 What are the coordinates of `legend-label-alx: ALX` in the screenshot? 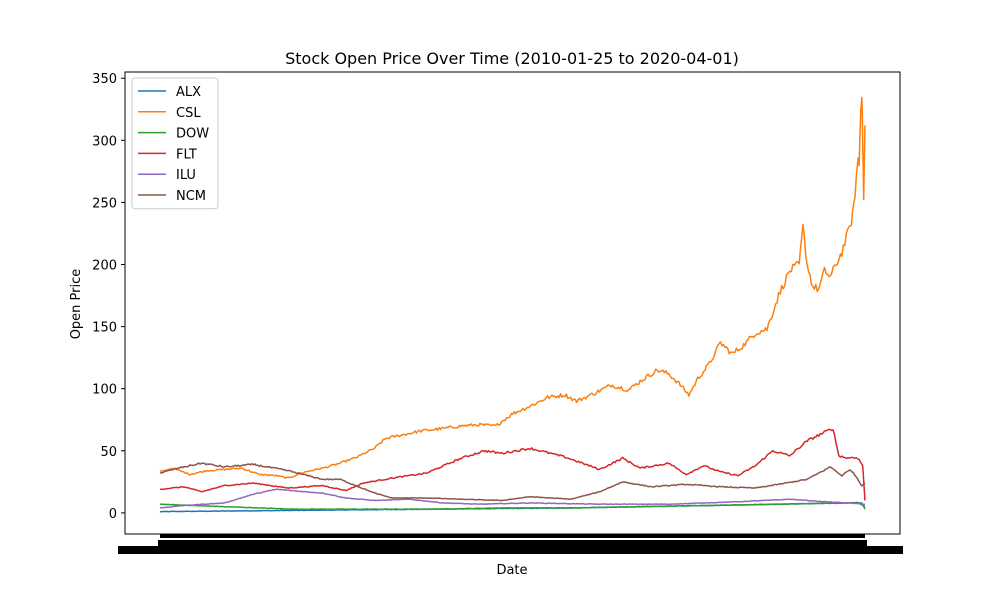 It's located at (188, 92).